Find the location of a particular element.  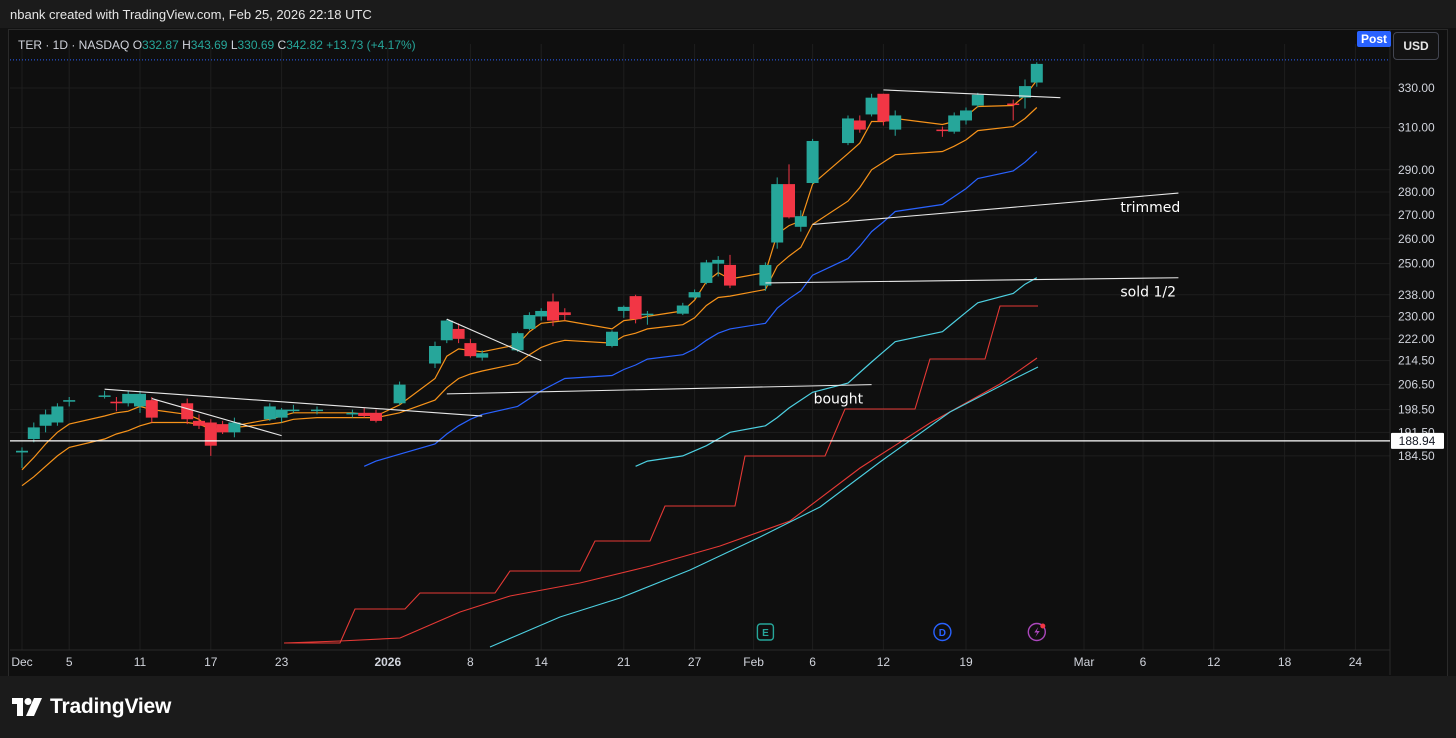

x-tick-label: 19 is located at coordinates (966, 662).